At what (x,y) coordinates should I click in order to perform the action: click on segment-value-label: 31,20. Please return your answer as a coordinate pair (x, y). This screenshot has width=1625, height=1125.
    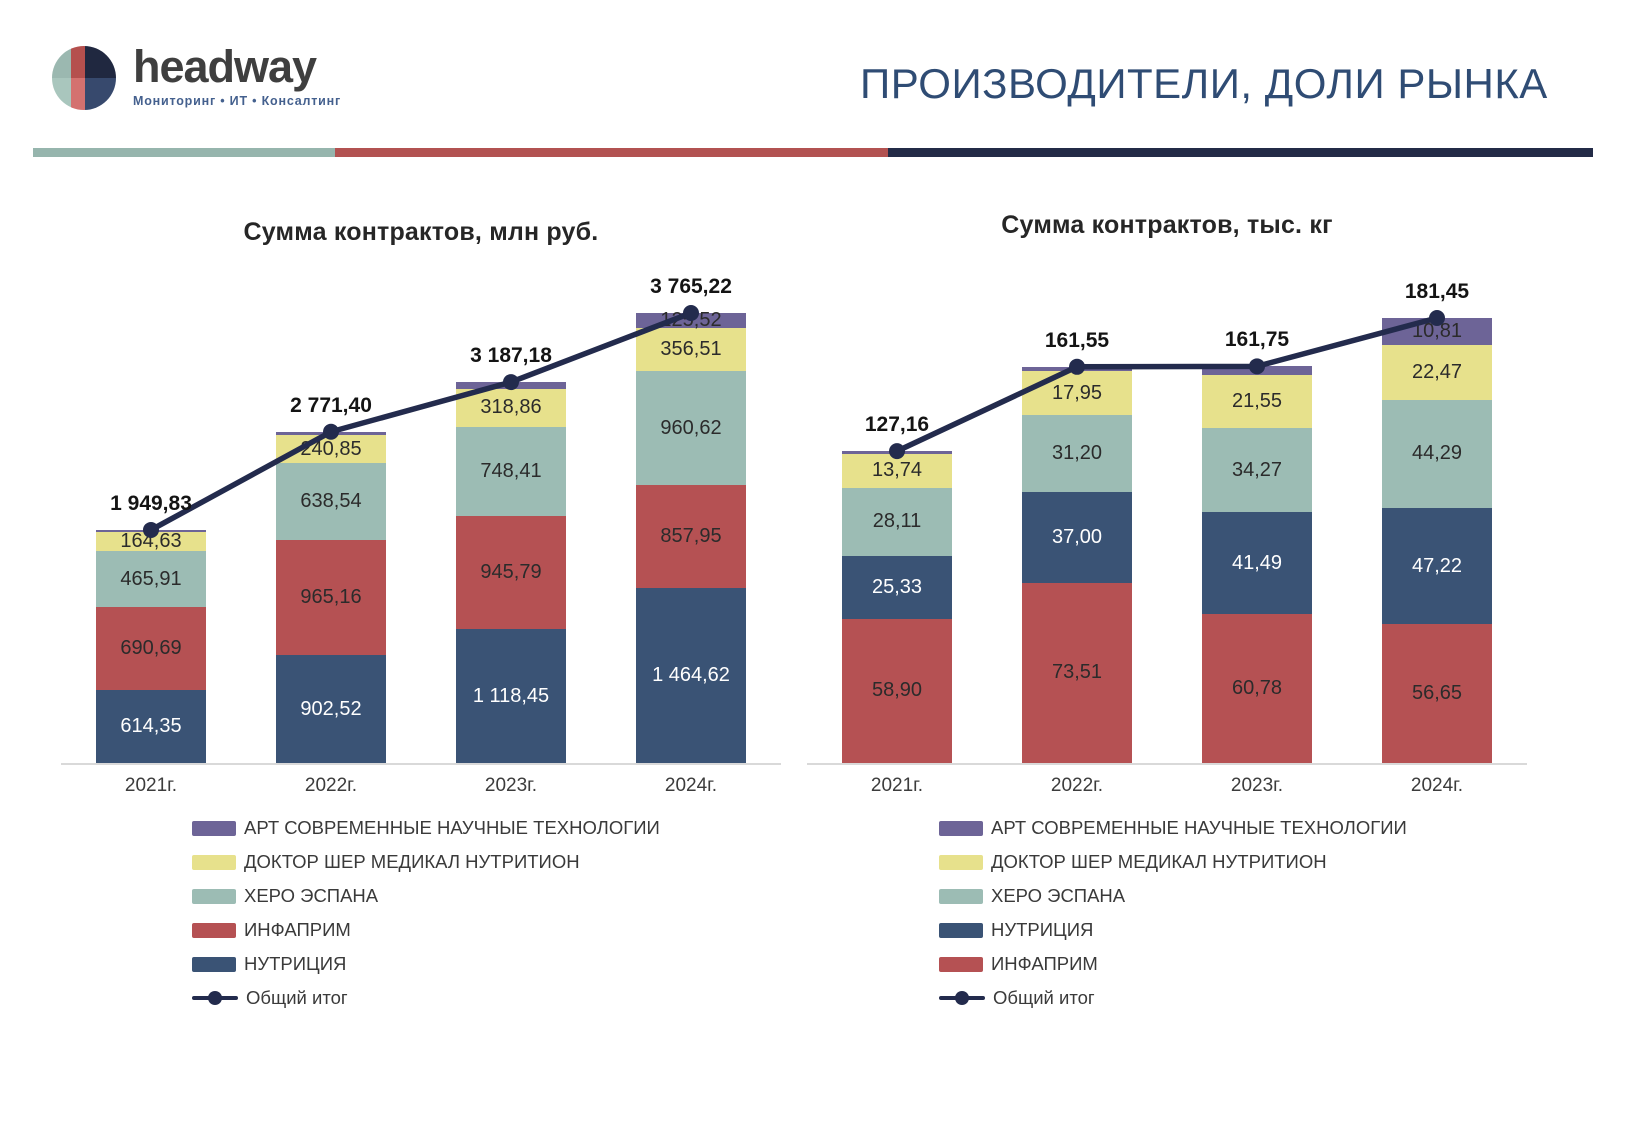
    Looking at the image, I should click on (1077, 453).